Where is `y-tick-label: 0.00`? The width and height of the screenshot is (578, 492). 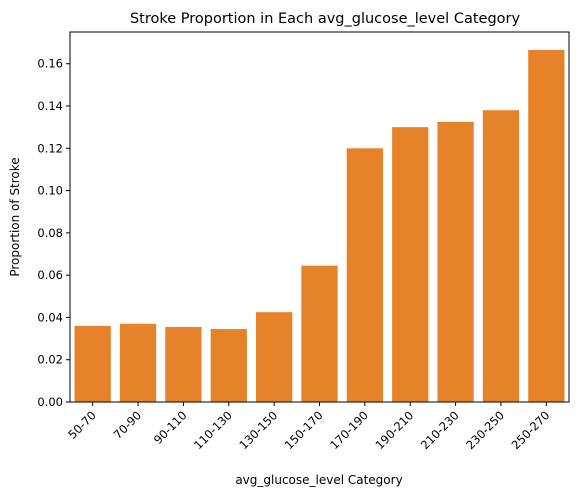 y-tick-label: 0.00 is located at coordinates (50, 402).